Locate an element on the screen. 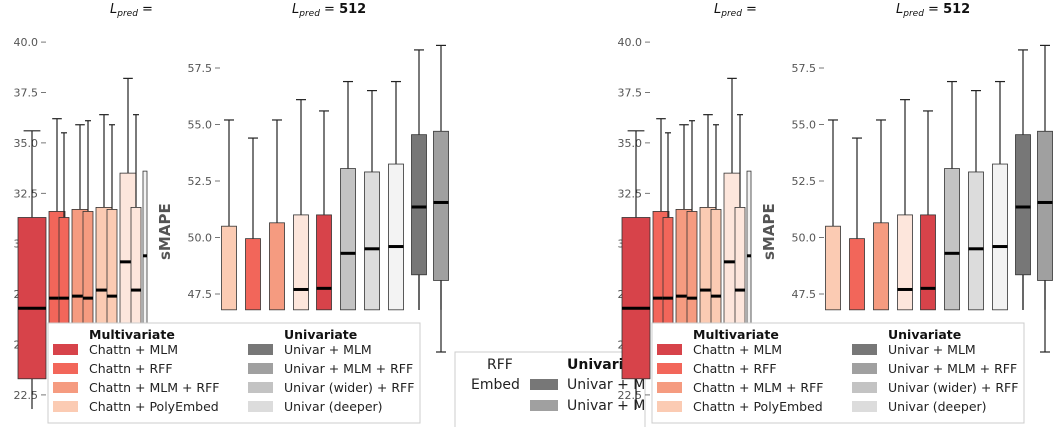  partial-item-1: Univar + M is located at coordinates (606, 385).